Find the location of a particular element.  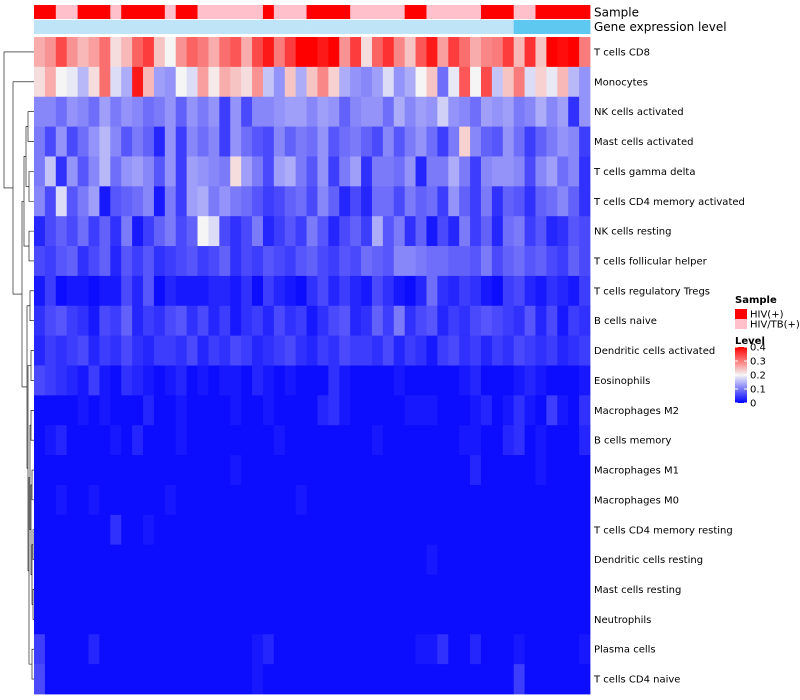

row-label: T cells CD8 is located at coordinates (621, 52).